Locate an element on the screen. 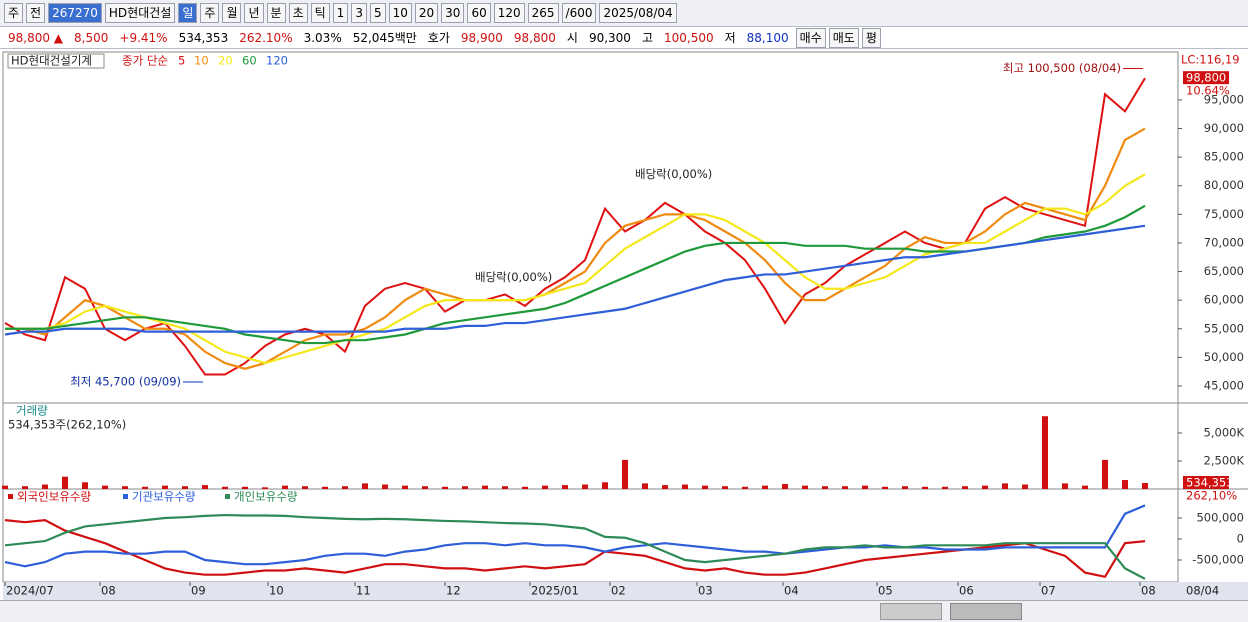  y-tick-label: 70,000 is located at coordinates (1224, 242).